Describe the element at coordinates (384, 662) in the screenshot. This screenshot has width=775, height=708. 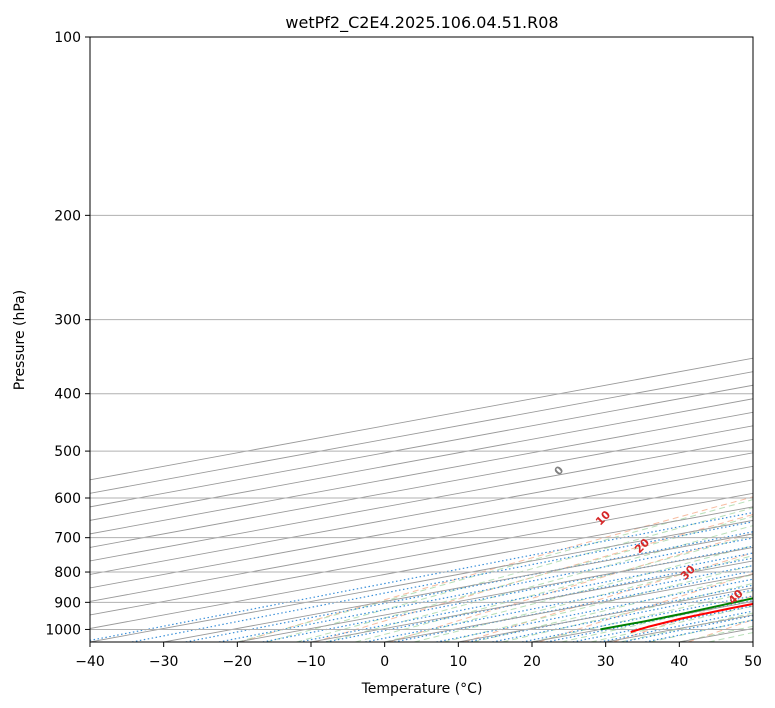
I see `x-tick-label: 0` at that location.